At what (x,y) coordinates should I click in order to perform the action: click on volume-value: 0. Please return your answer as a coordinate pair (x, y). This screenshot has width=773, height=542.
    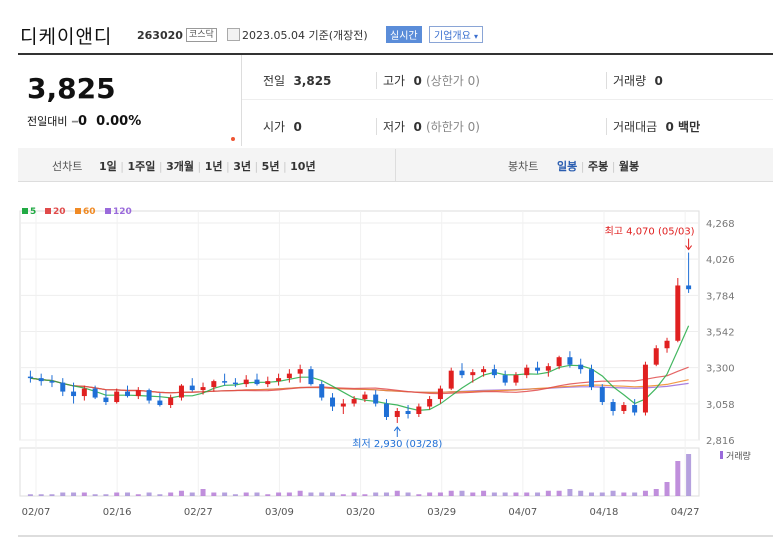
    Looking at the image, I should click on (658, 81).